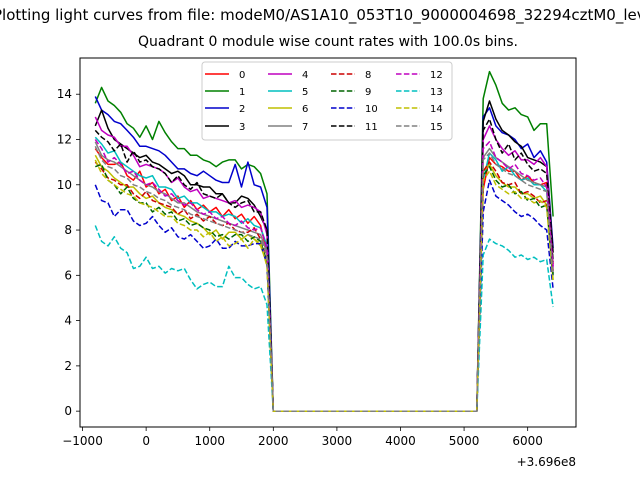 The height and width of the screenshot is (480, 640). I want to click on legend-label-2: 2, so click(242, 109).